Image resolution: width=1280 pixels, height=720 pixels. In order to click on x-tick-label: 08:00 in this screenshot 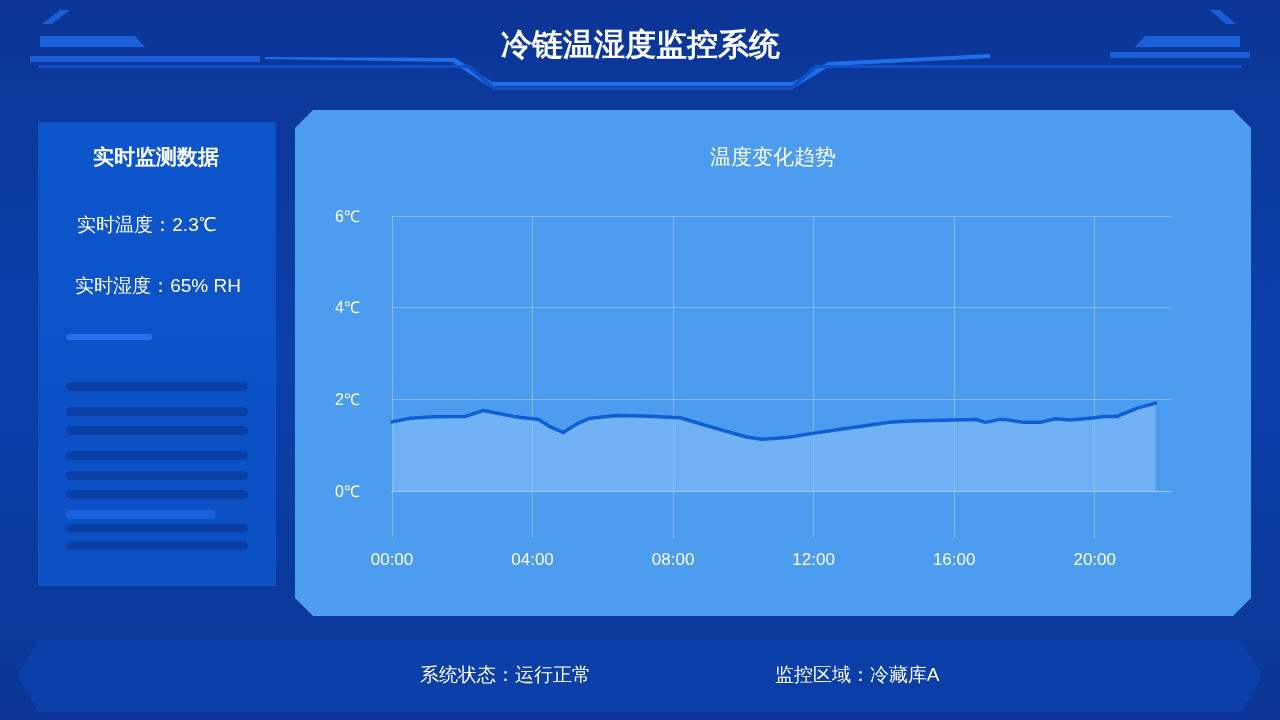, I will do `click(673, 559)`.